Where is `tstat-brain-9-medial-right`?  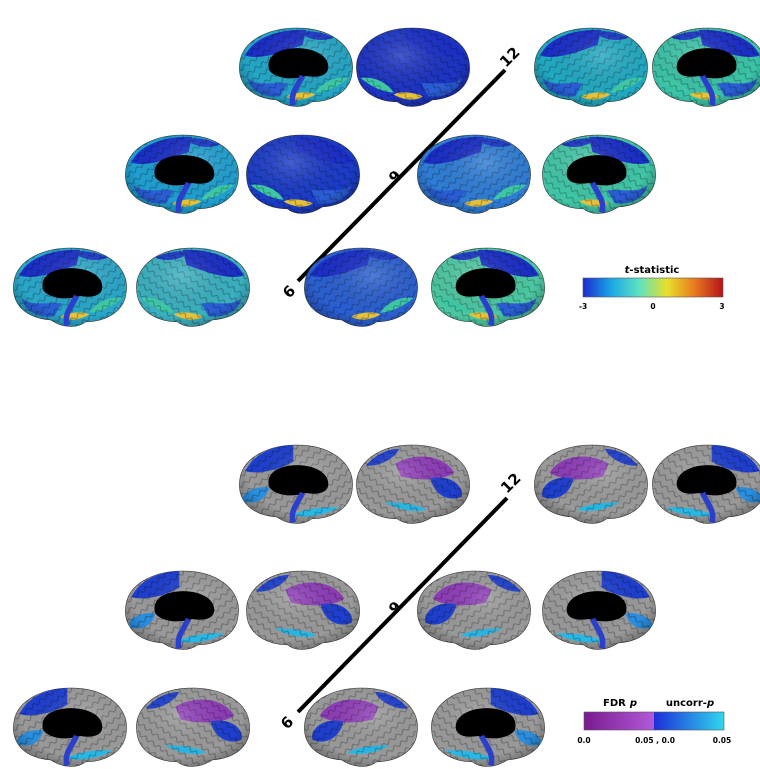
tstat-brain-9-medial-right is located at coordinates (599, 174).